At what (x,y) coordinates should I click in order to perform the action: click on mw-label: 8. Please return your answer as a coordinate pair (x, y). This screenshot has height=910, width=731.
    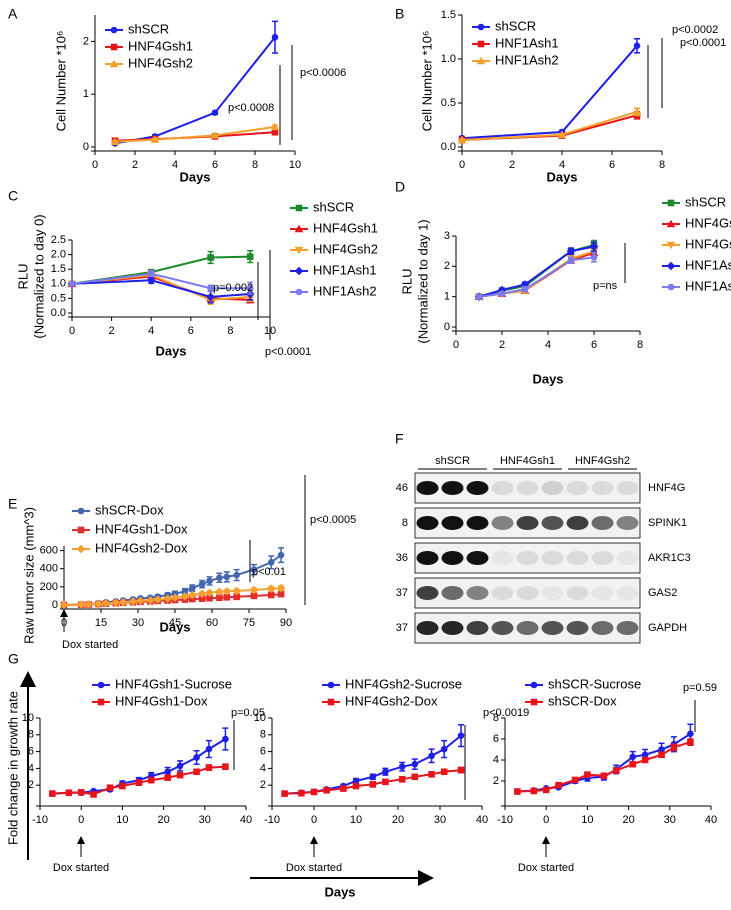
    Looking at the image, I should click on (405, 523).